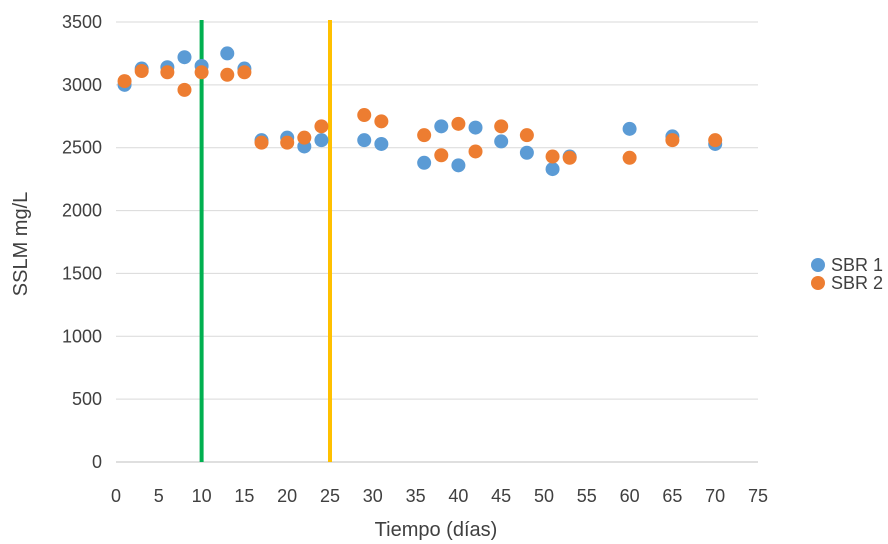 The width and height of the screenshot is (888, 544). I want to click on x-axis-title: Tiempo (días), so click(436, 530).